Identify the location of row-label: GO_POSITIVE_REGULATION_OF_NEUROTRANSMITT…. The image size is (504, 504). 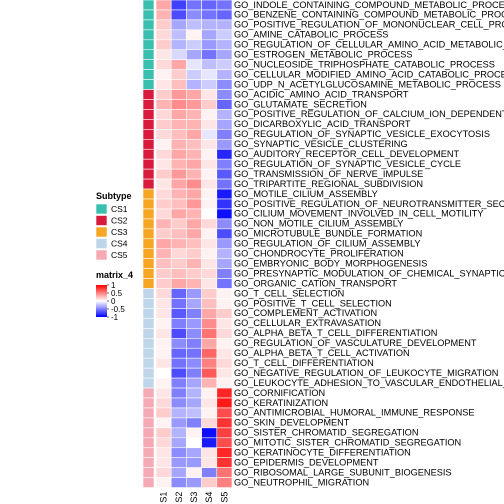
(369, 204).